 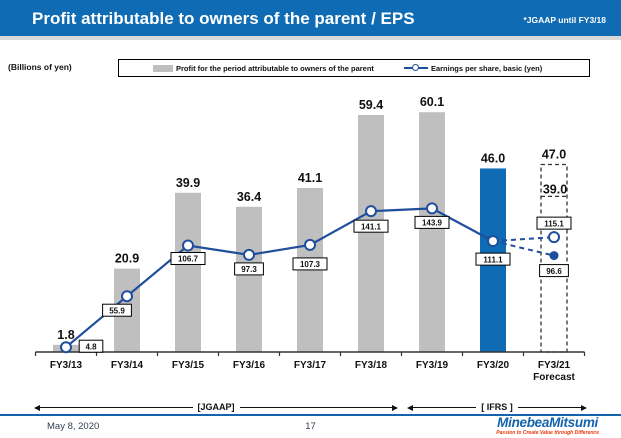 I want to click on eps-value-label: 4.8, so click(x=91, y=346).